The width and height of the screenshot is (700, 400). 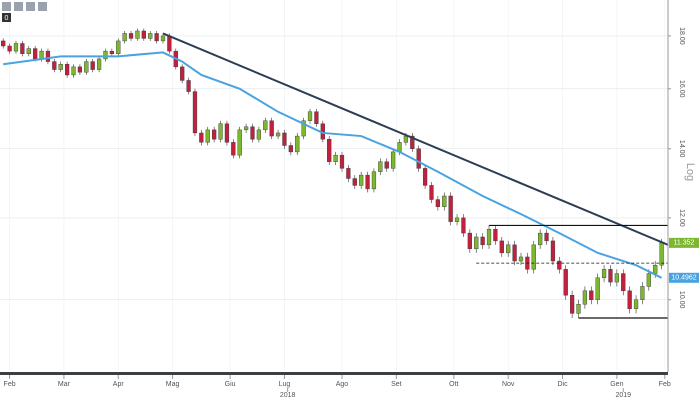 I want to click on y-tick-label: 12.00, so click(x=681, y=218).